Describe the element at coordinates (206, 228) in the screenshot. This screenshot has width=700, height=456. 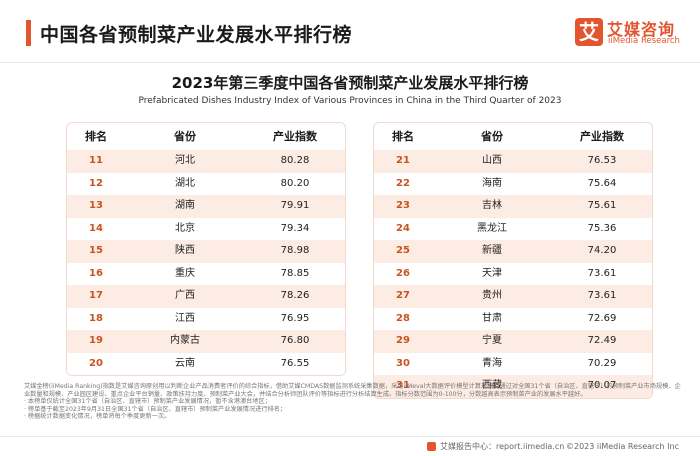
I see `table-row: 14 北京 79.34` at that location.